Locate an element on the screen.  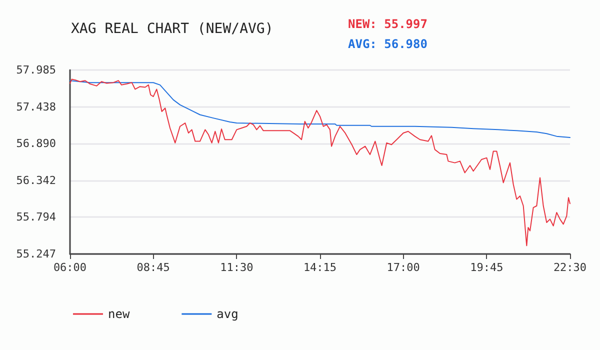
chart-title: XAG REAL CHART (NEW/AVG) is located at coordinates (172, 29).